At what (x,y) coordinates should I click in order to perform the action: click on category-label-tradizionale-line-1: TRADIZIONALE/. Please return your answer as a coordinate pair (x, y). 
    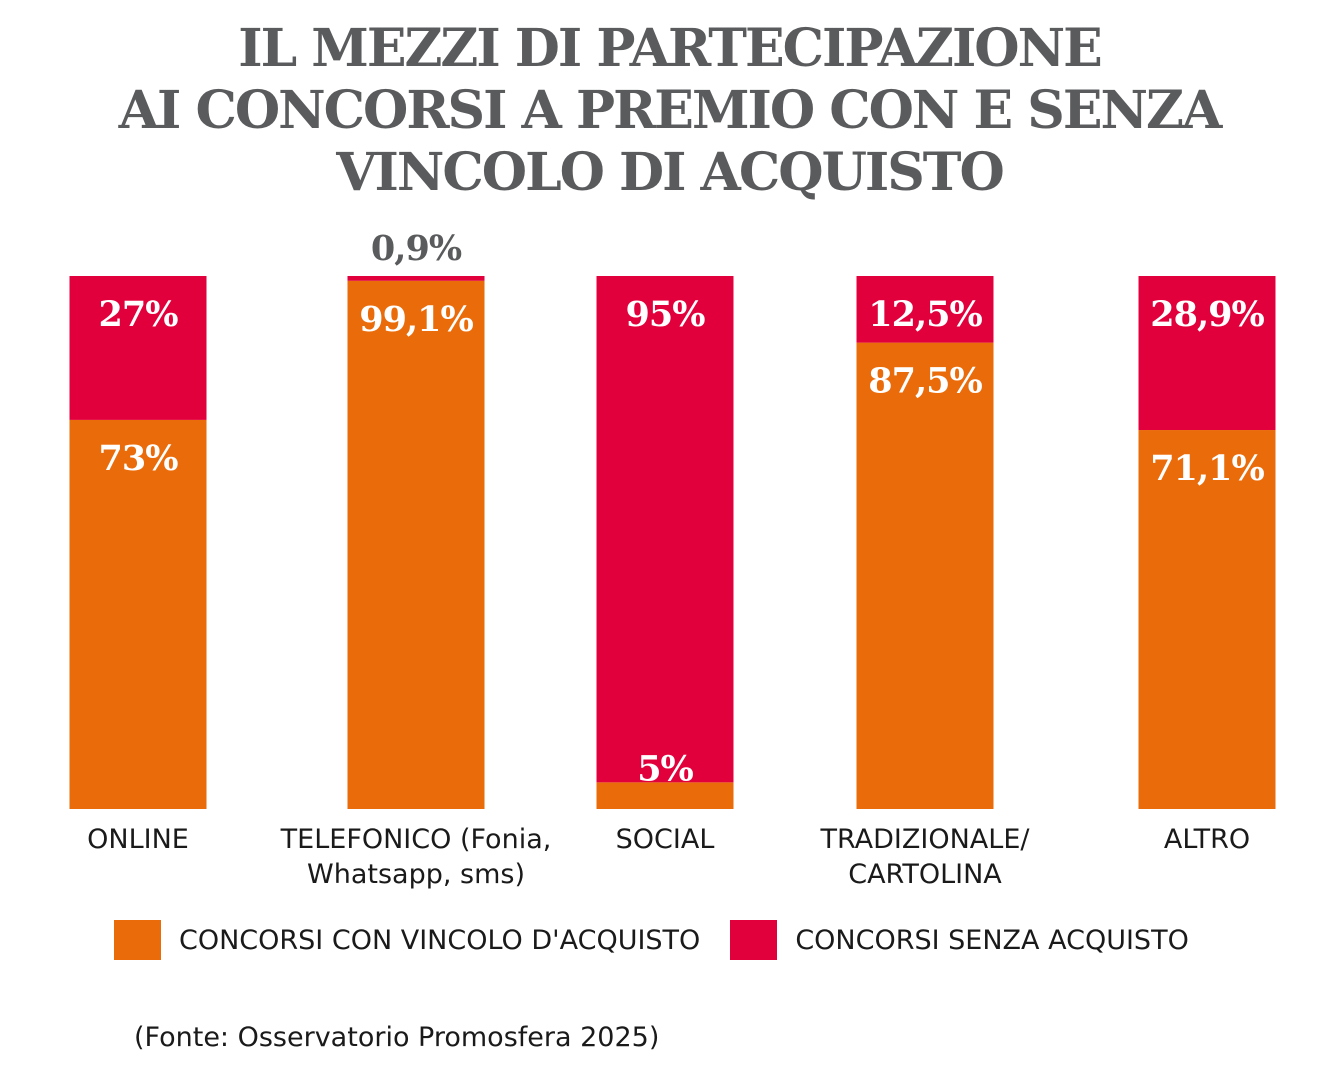
    Looking at the image, I should click on (925, 839).